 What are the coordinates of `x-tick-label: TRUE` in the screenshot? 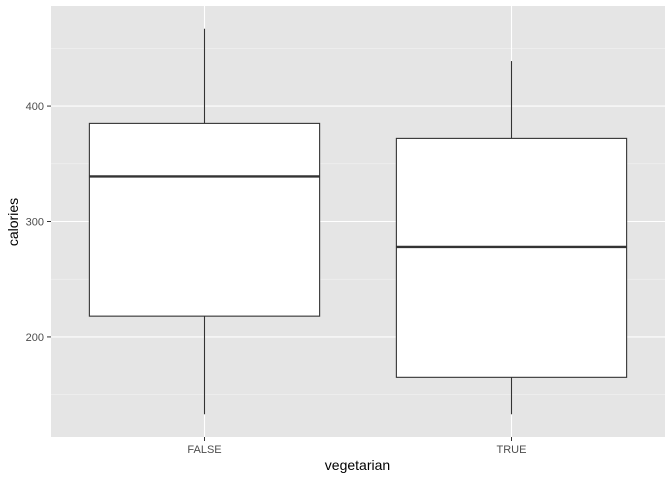 It's located at (512, 450).